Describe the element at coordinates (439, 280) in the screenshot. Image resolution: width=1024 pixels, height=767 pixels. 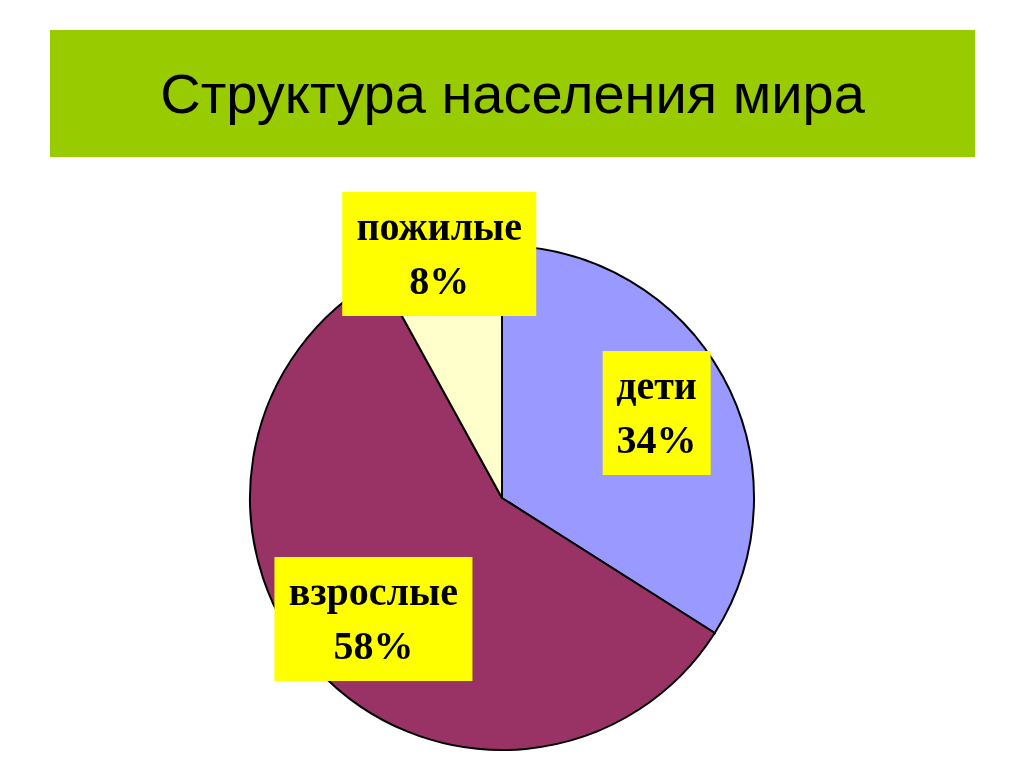
I see `data-label: 8%` at that location.